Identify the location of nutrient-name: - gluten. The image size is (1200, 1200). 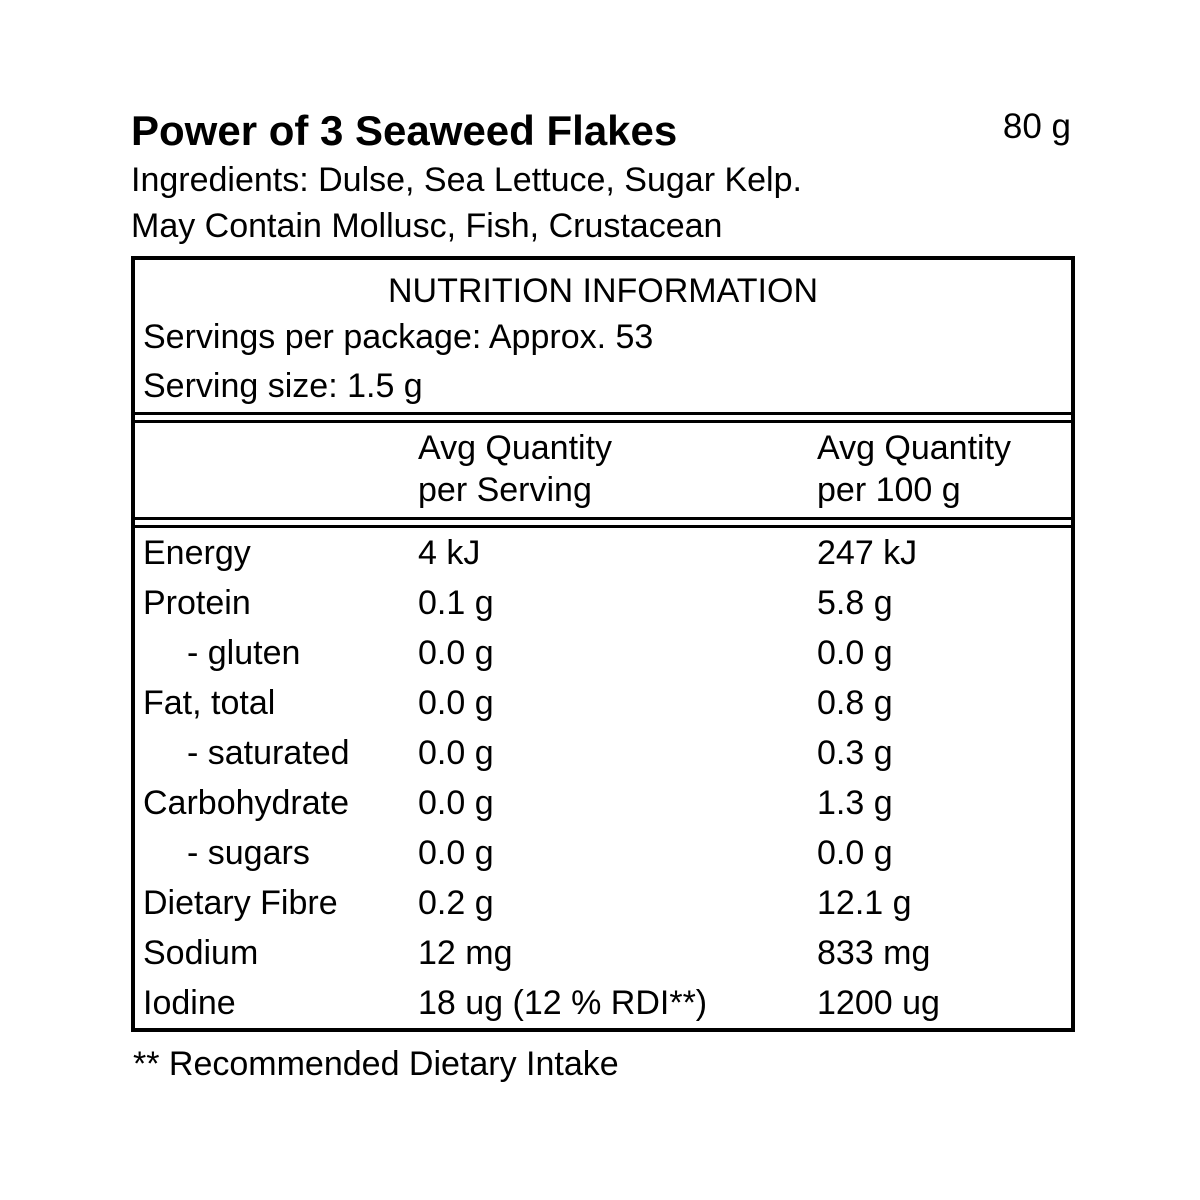
(244, 653).